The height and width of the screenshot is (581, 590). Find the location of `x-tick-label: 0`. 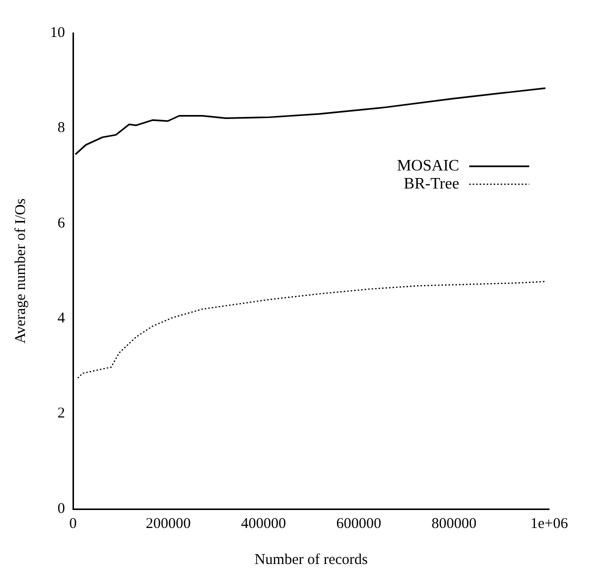

x-tick-label: 0 is located at coordinates (73, 524).